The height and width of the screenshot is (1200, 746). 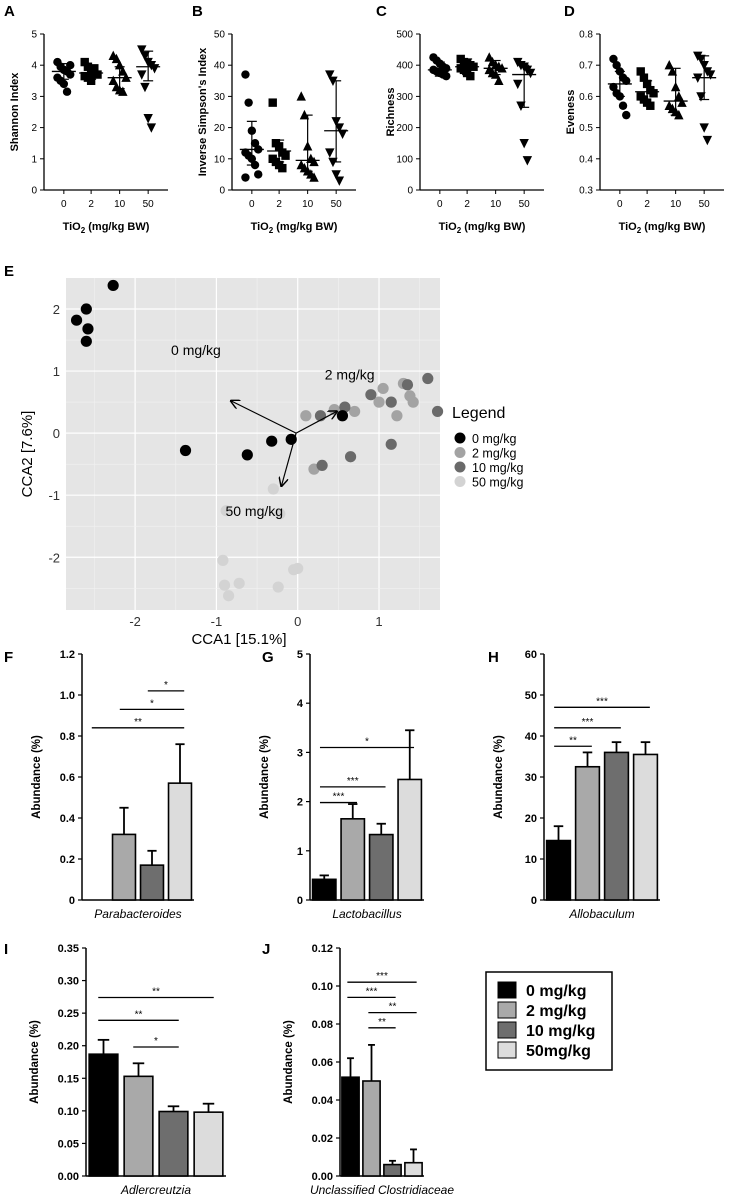 I want to click on panel-f-ytick-label: 0.8, so click(x=67, y=737).